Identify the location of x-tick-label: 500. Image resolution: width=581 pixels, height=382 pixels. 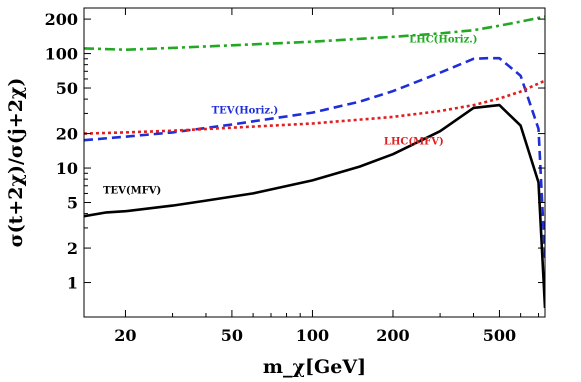
(499, 335).